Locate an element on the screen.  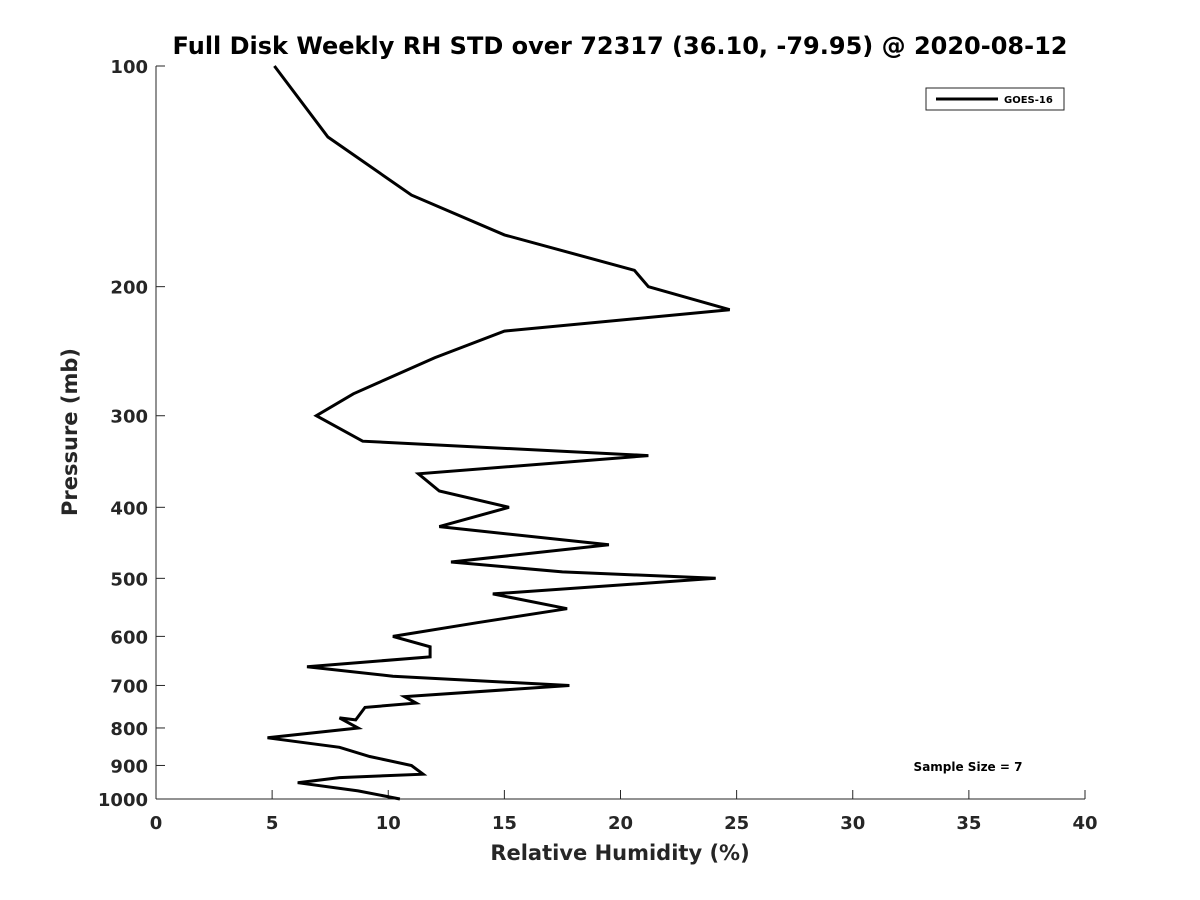
y-tick-label: 200 is located at coordinates (129, 288).